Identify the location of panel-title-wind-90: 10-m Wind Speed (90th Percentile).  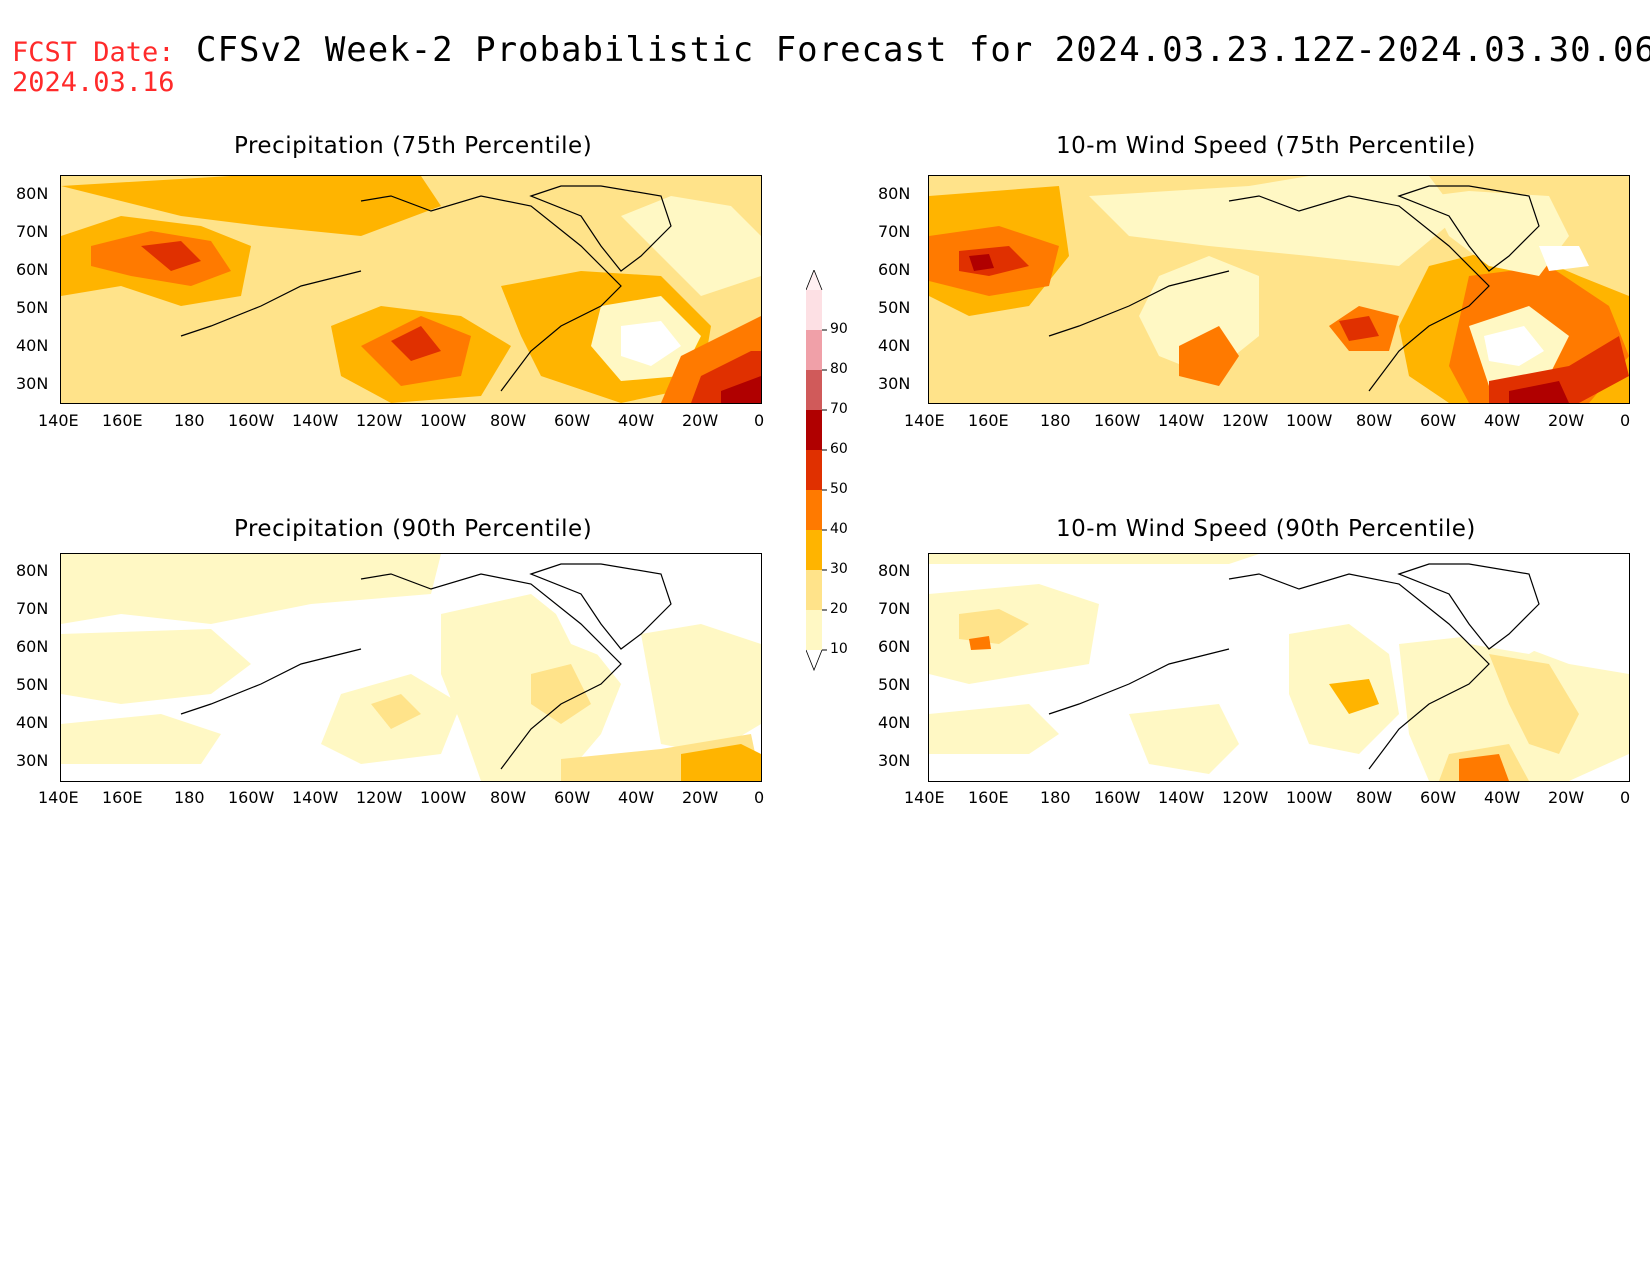
(1266, 529).